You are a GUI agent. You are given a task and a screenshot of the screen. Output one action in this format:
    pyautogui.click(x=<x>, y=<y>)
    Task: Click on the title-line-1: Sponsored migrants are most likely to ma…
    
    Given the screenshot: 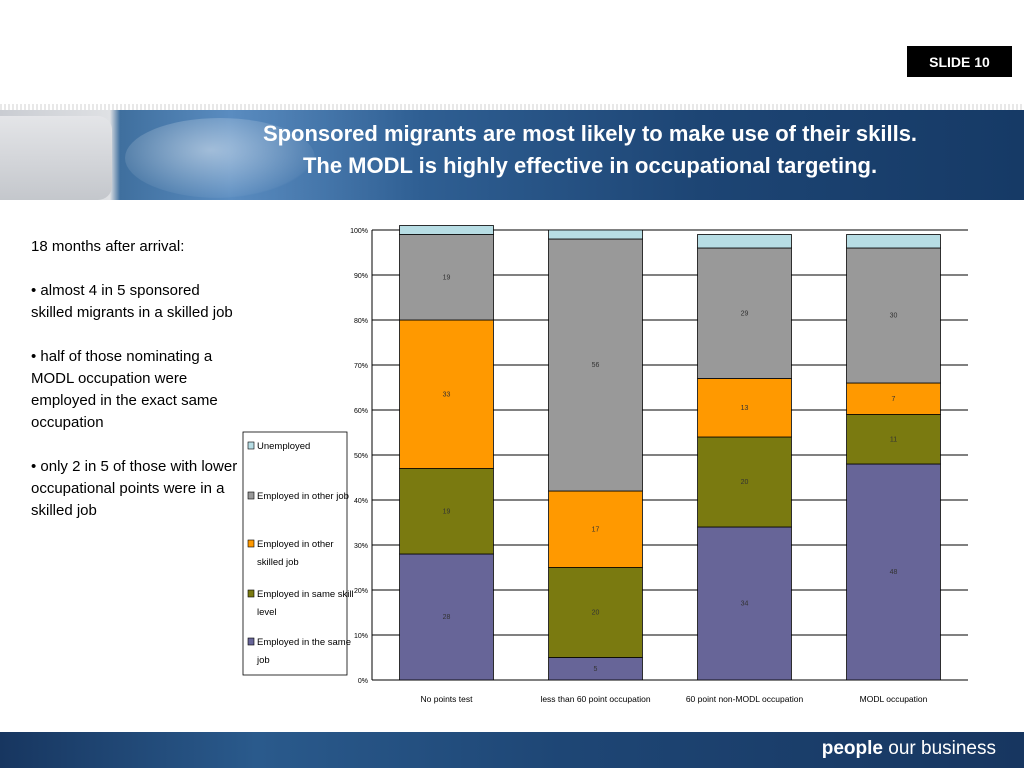 What is the action you would take?
    pyautogui.click(x=590, y=133)
    